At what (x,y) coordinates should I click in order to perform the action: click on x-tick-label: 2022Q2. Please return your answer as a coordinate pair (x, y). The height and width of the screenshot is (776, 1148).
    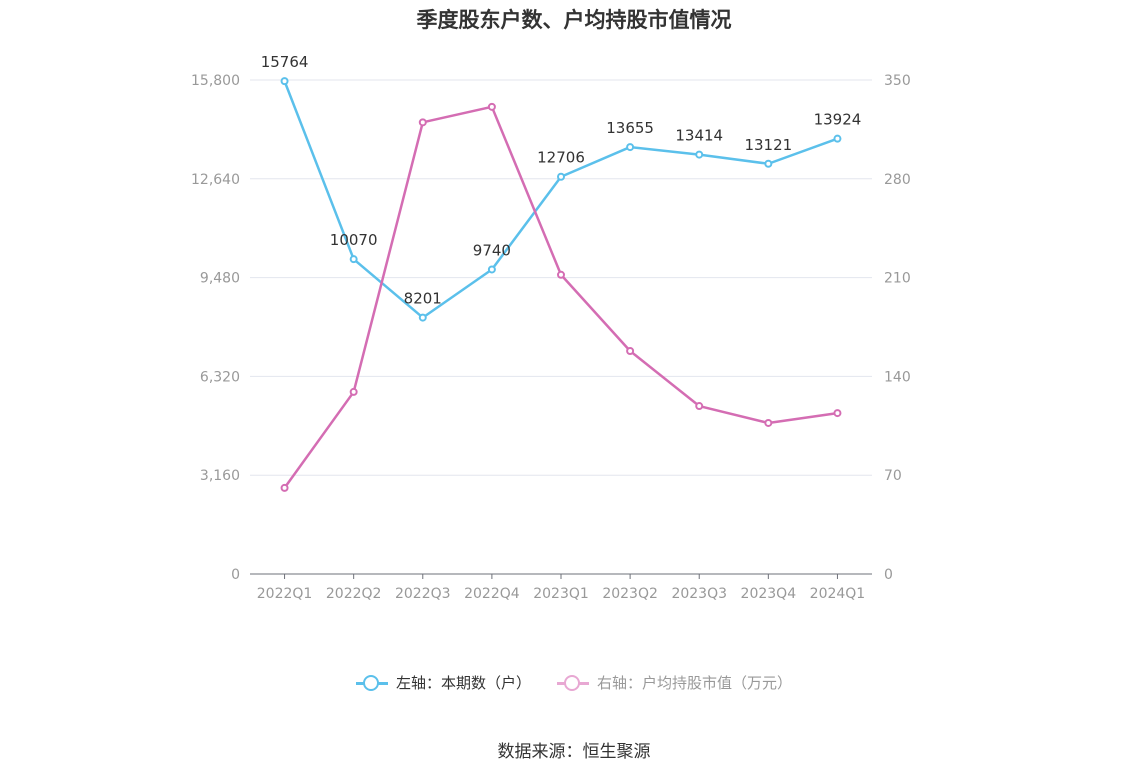
    Looking at the image, I should click on (354, 594).